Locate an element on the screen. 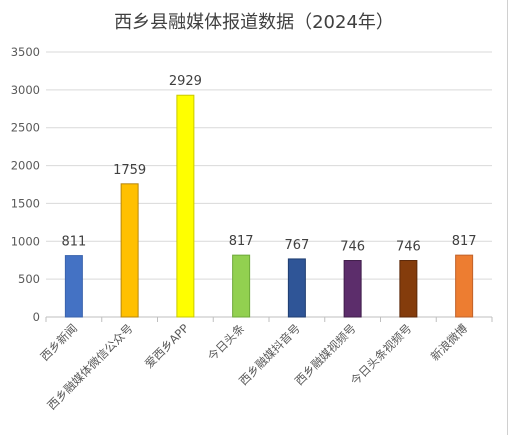 The width and height of the screenshot is (508, 435). y-tick-label: 500 is located at coordinates (29, 279).